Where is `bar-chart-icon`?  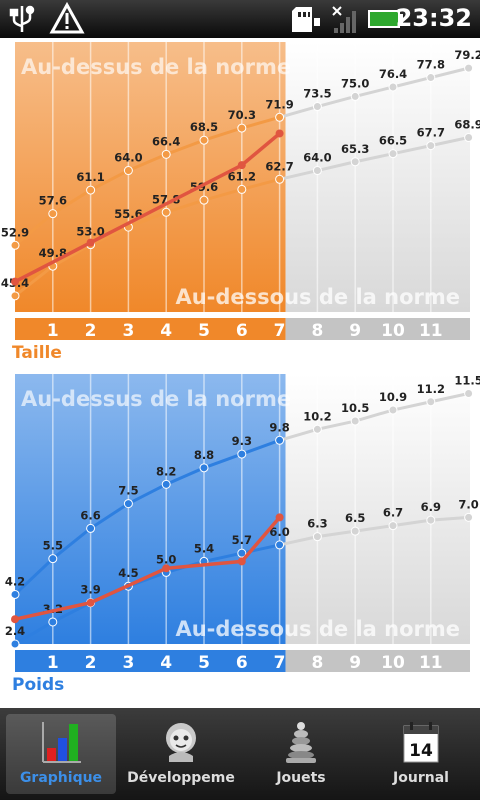 bar-chart-icon is located at coordinates (61, 742).